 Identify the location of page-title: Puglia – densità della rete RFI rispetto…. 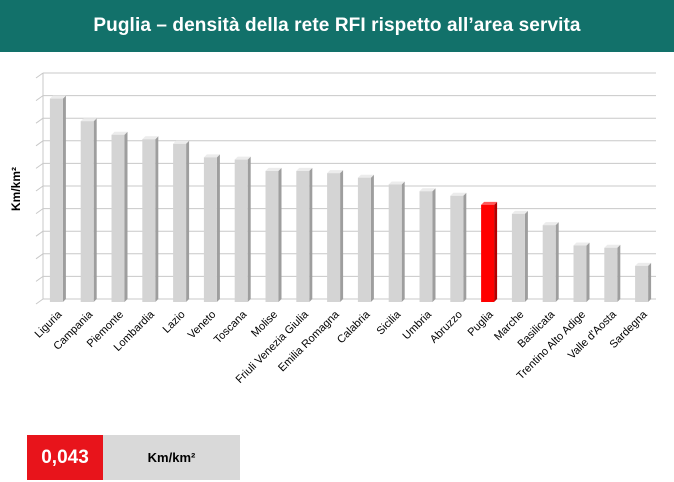
(337, 25).